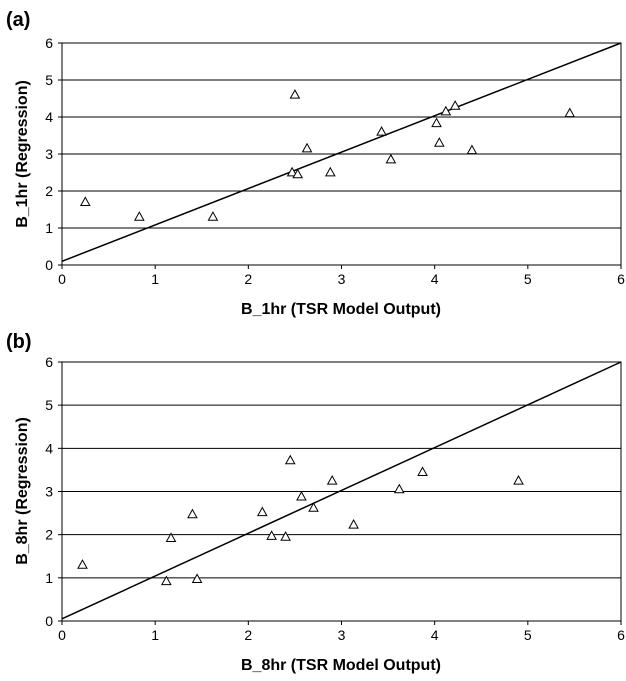 This screenshot has height=681, width=626. Describe the element at coordinates (621, 279) in the screenshot. I see `chart-a-x-tick-label: 6` at that location.